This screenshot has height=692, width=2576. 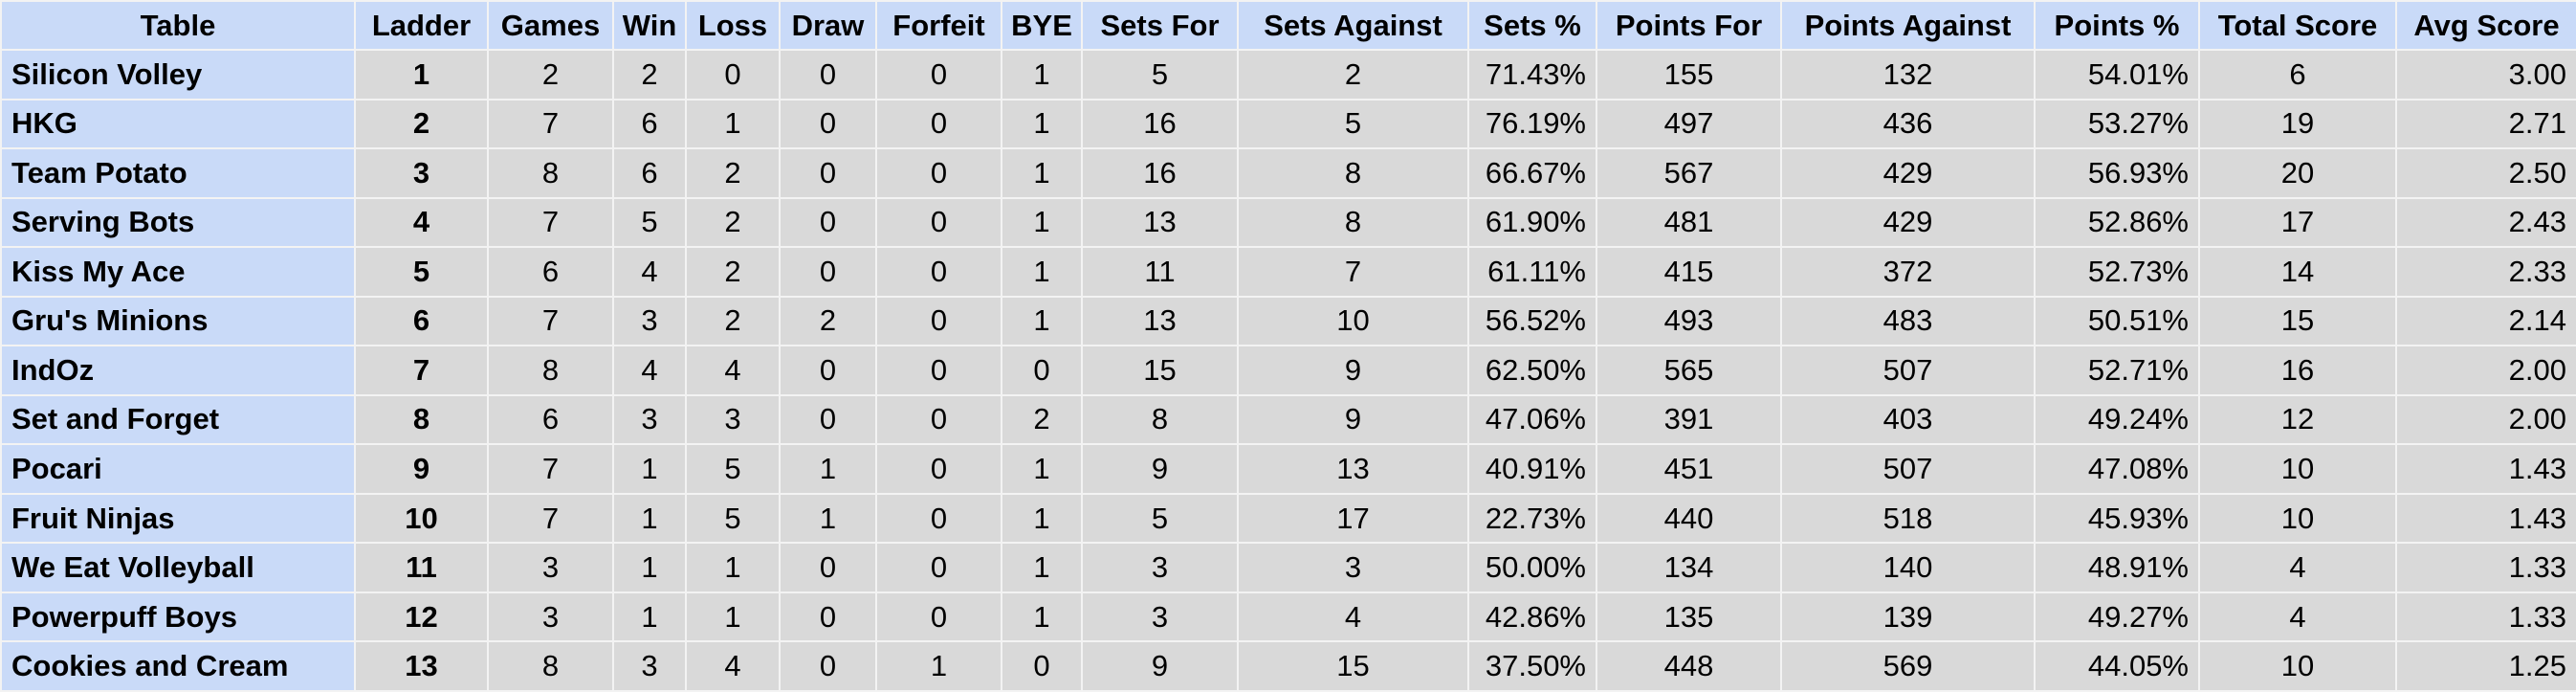 What do you see at coordinates (1689, 371) in the screenshot?
I see `stat-cell: 565` at bounding box center [1689, 371].